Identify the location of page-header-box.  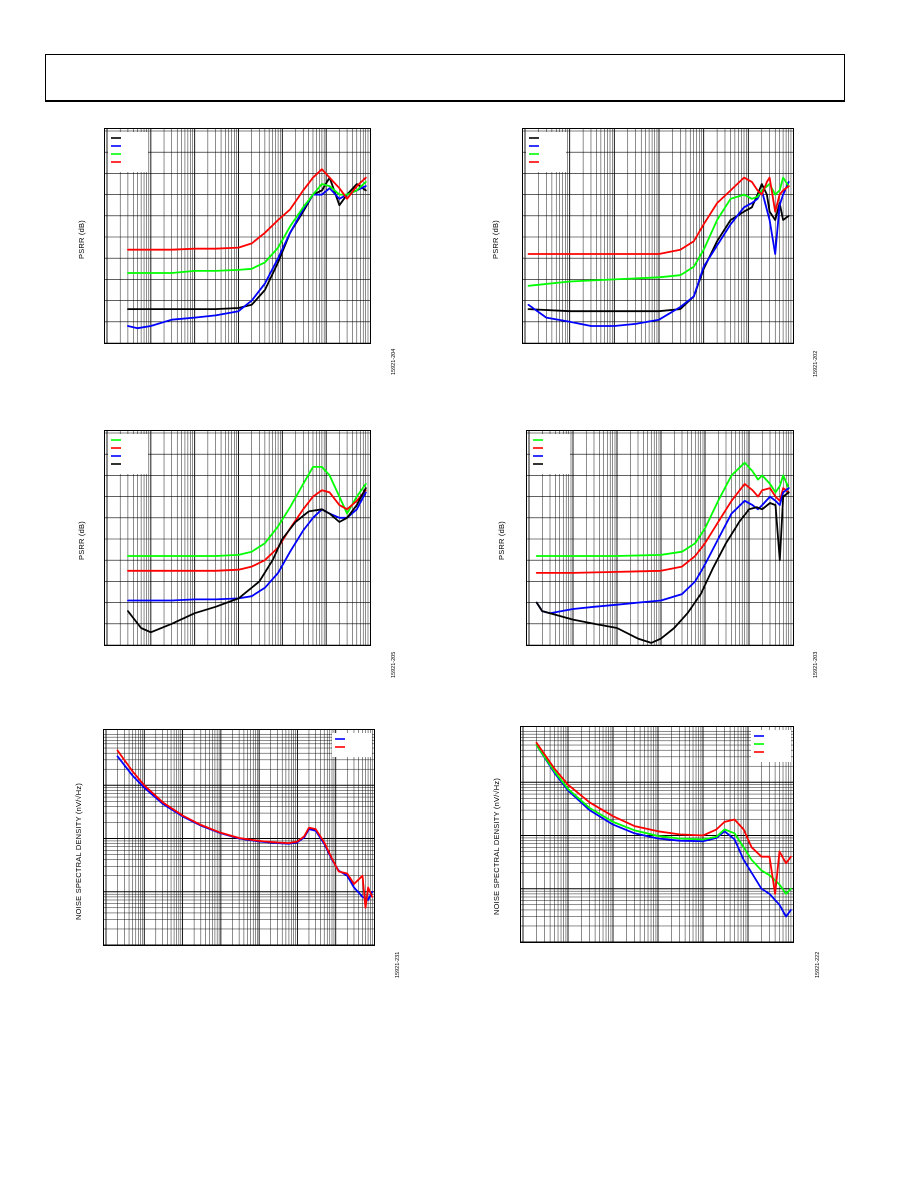
(445, 78).